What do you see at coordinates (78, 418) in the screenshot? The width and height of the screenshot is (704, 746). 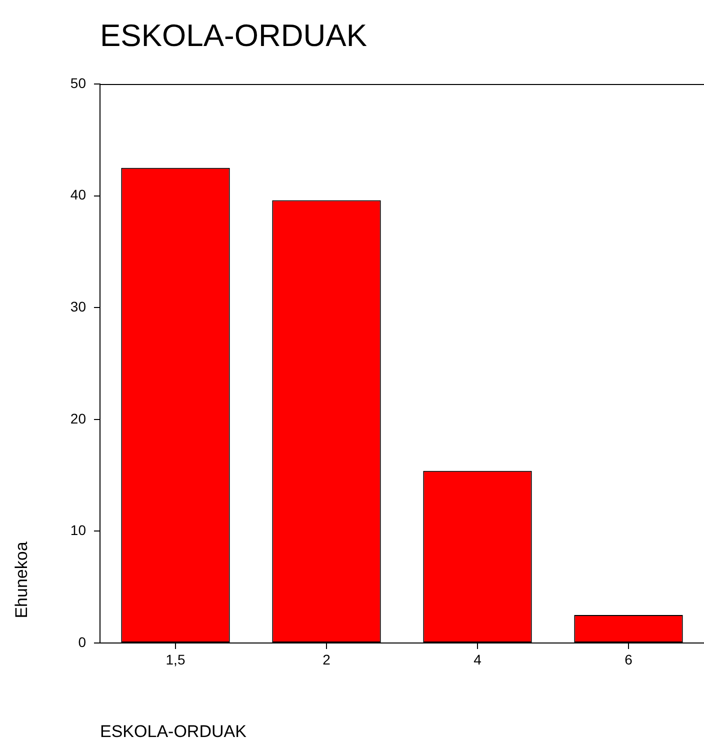 I see `y-tick-label: 20` at bounding box center [78, 418].